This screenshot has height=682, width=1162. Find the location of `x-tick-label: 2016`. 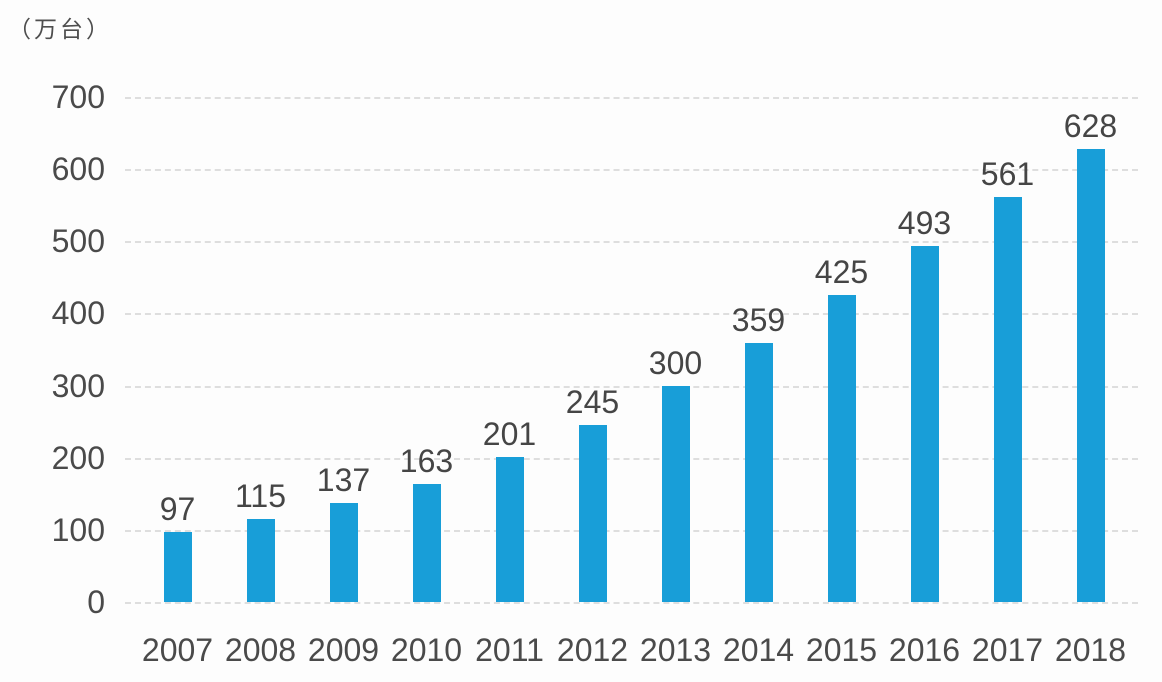

x-tick-label: 2016 is located at coordinates (924, 650).